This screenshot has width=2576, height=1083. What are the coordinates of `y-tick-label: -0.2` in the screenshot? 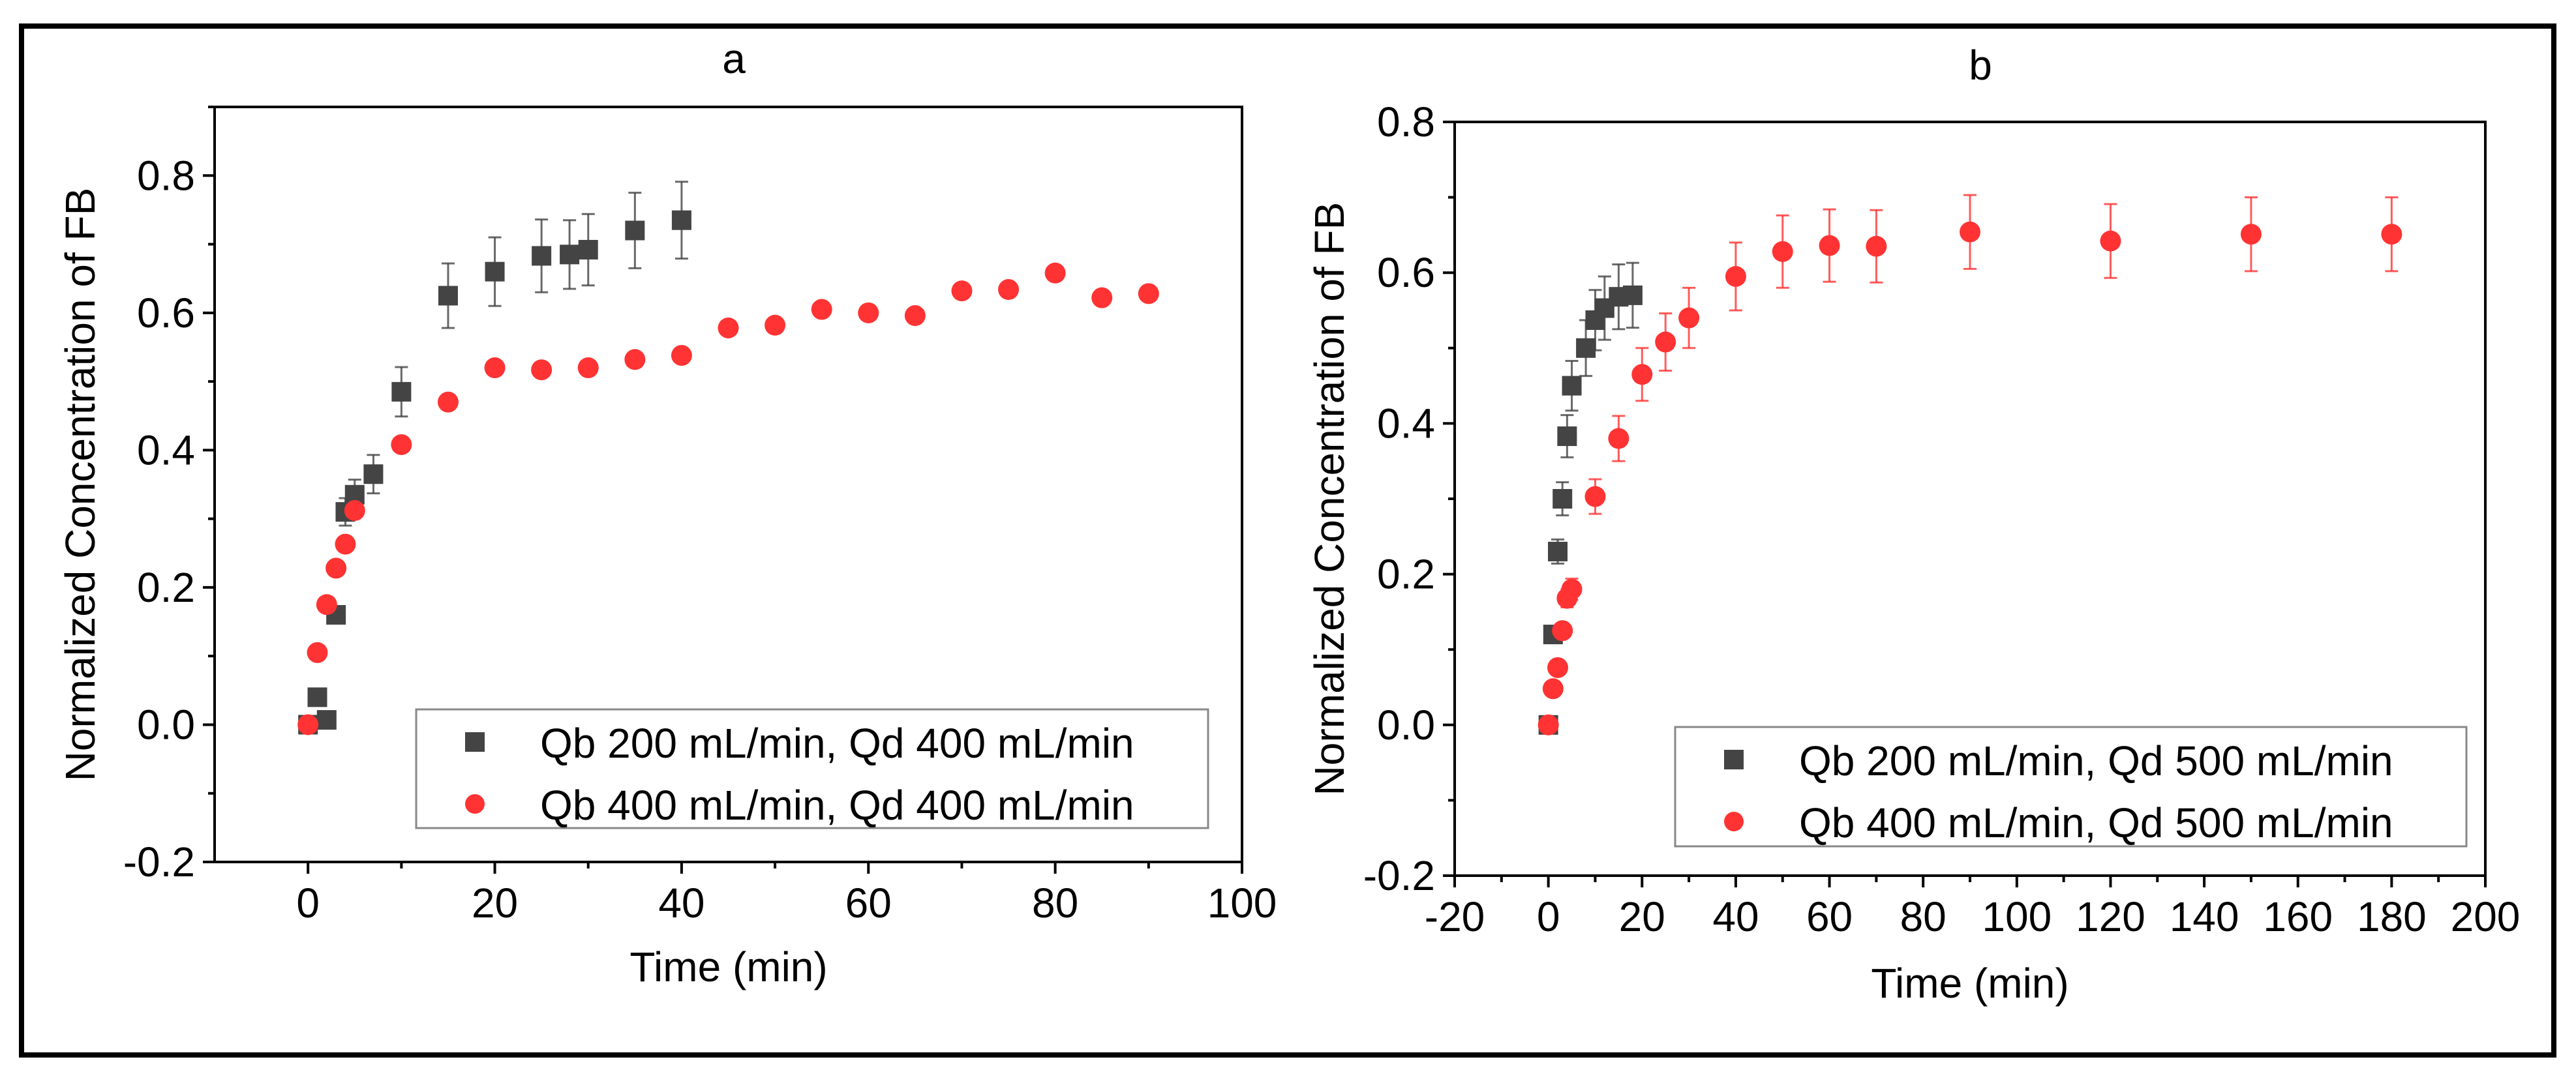 It's located at (159, 862).